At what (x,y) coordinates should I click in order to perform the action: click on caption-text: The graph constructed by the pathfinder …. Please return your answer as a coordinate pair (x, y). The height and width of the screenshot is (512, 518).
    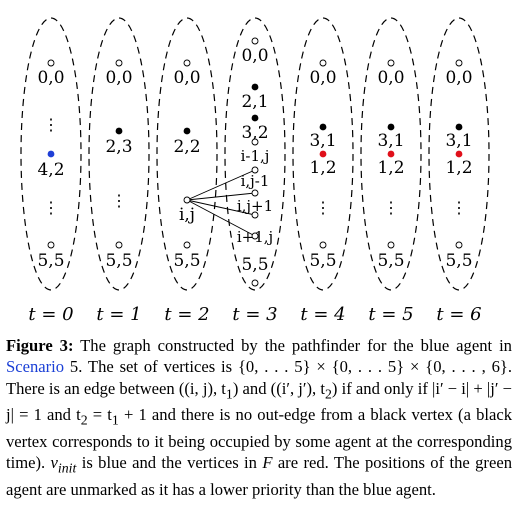
    Looking at the image, I should click on (292, 345).